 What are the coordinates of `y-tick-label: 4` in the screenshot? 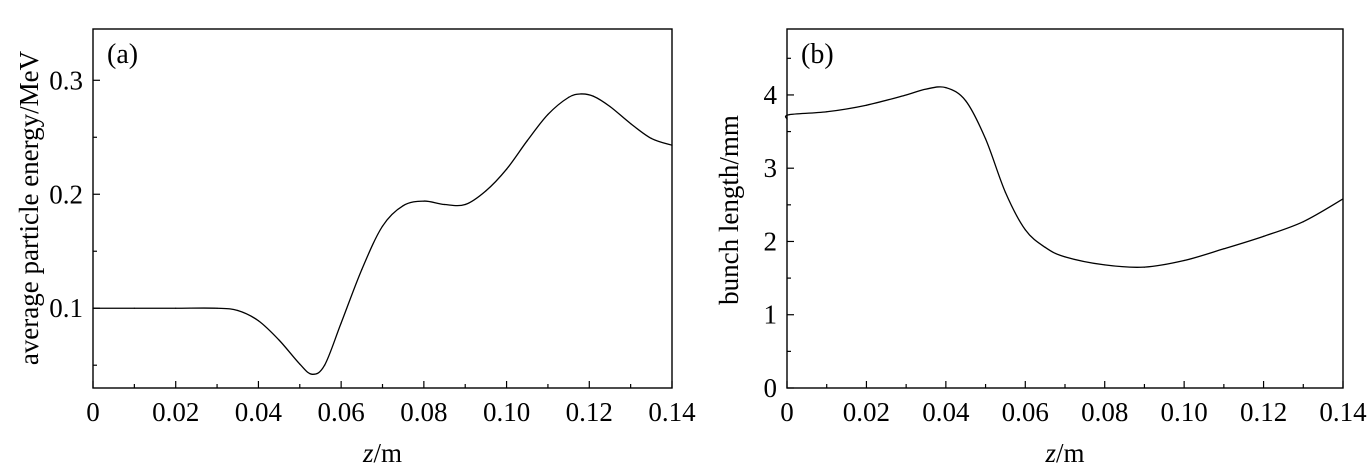 It's located at (771, 95).